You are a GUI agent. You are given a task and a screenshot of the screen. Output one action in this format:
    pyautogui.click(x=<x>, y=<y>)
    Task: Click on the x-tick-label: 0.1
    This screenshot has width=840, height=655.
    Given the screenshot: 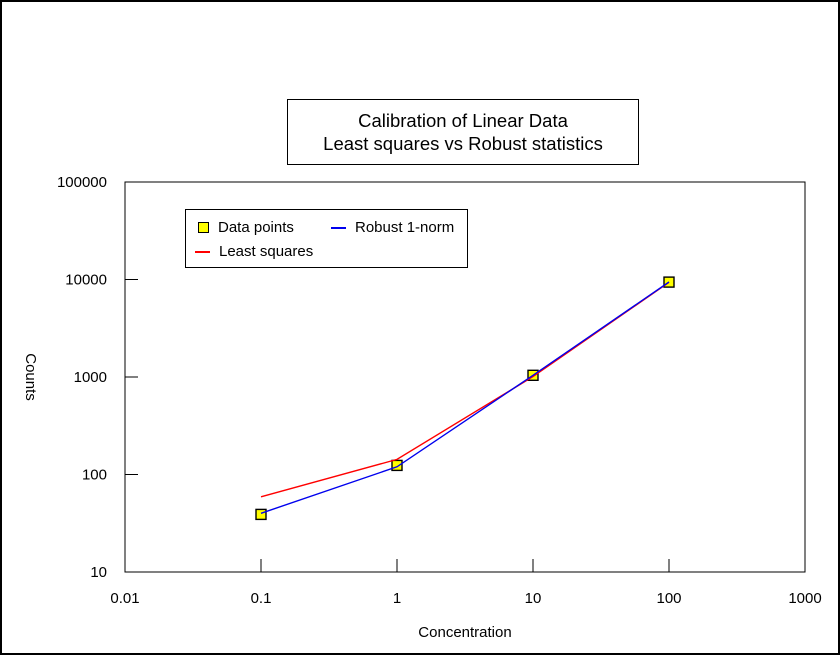 What is the action you would take?
    pyautogui.click(x=261, y=598)
    